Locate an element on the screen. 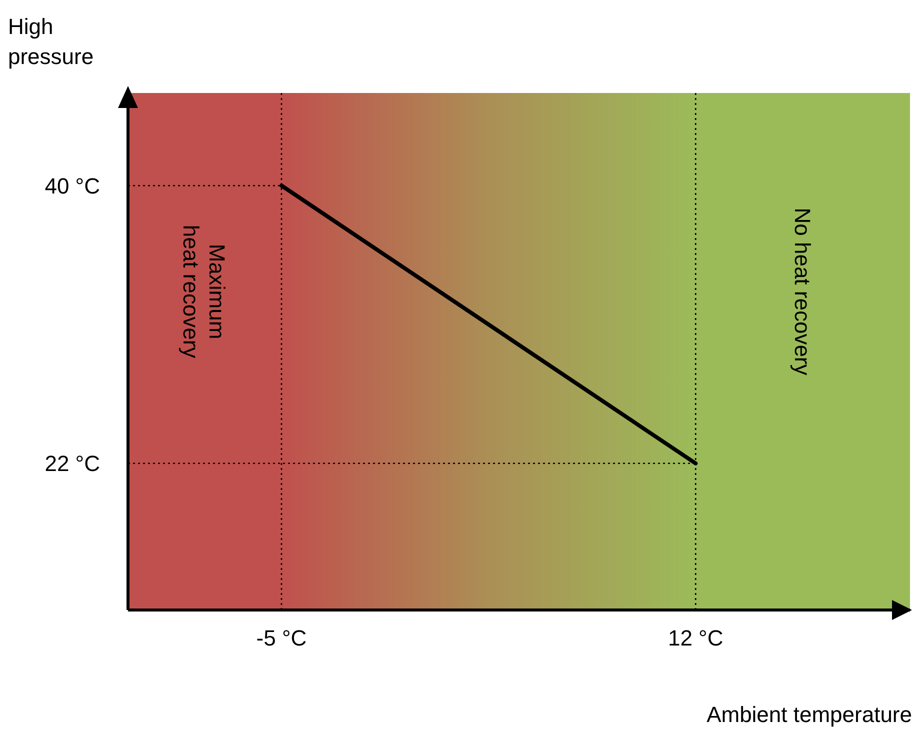 The height and width of the screenshot is (744, 920). band-label: No heat recovery is located at coordinates (802, 292).